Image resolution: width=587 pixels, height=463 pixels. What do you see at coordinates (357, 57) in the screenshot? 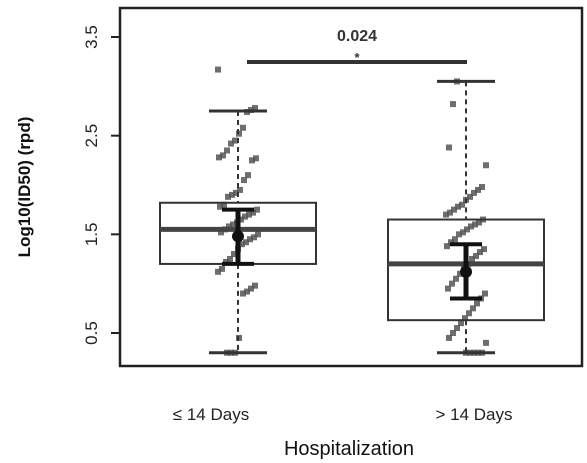
I see `significance-star: *` at bounding box center [357, 57].